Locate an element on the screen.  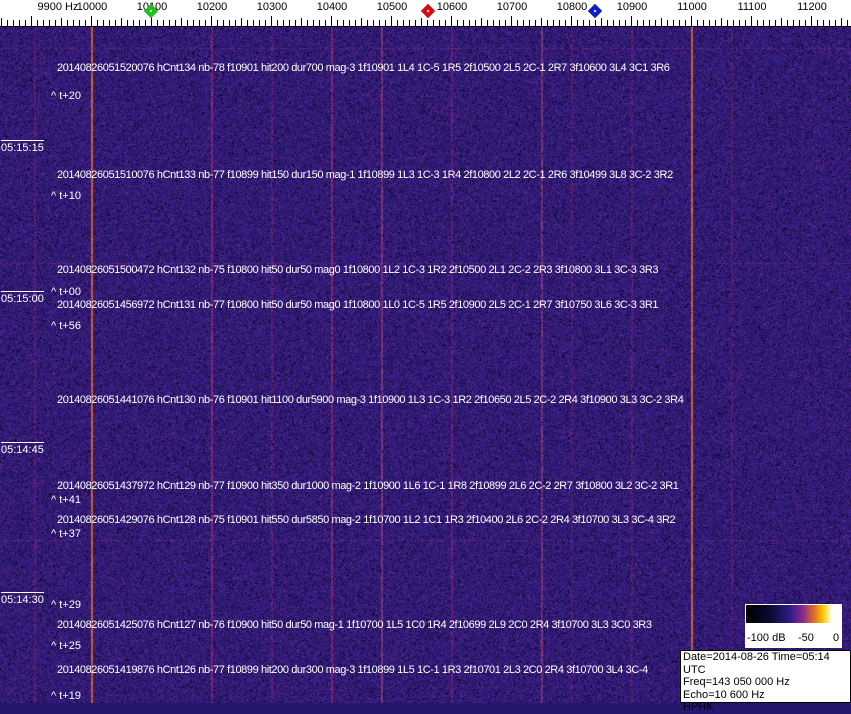
color-scale-legend: -100 dB -50 0 is located at coordinates (793, 626).